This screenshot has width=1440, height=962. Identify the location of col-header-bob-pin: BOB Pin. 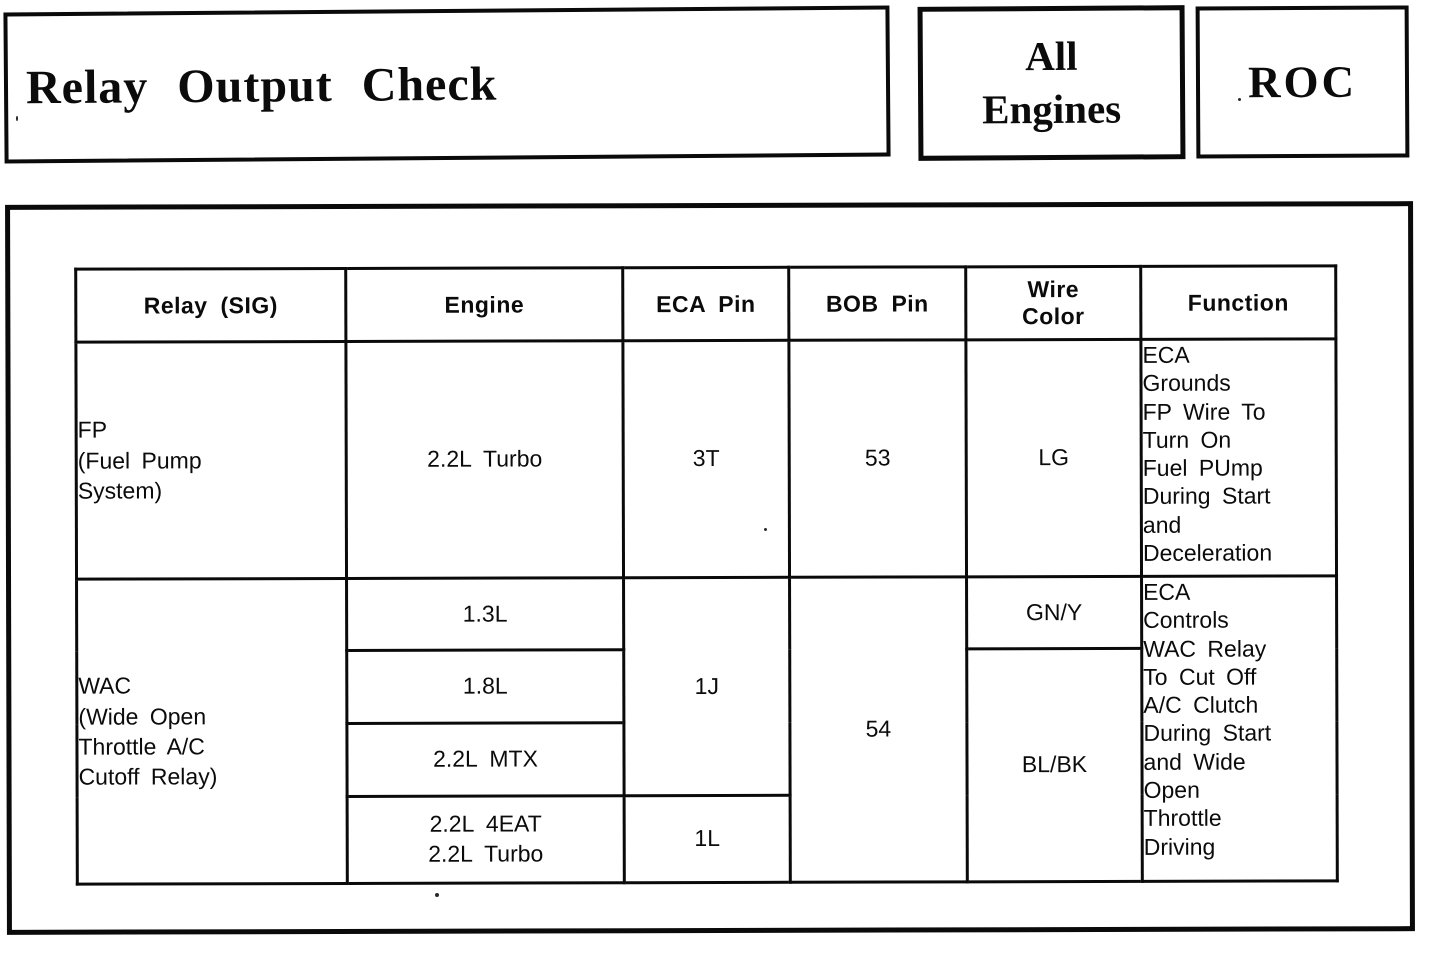
(877, 303).